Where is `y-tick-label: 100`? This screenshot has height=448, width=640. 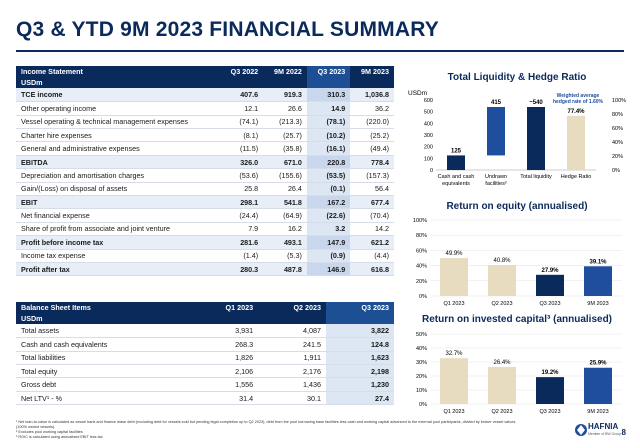
y-tick-label: 100 is located at coordinates (428, 159).